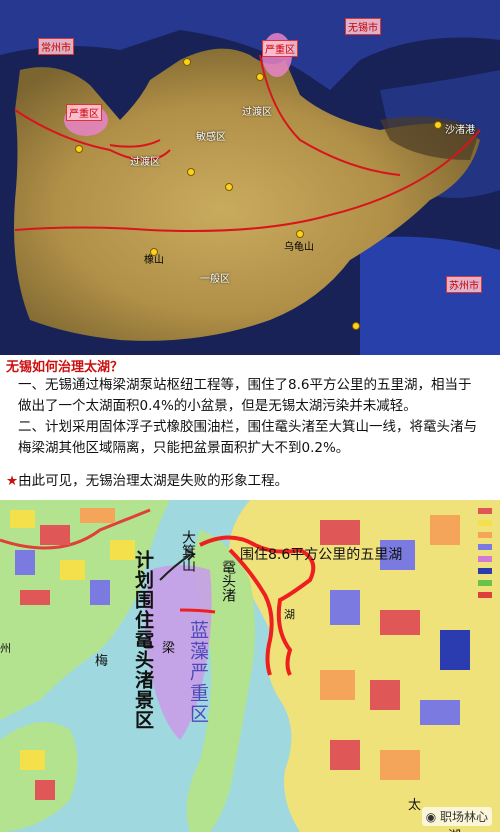 This screenshot has width=500, height=832. What do you see at coordinates (72, 556) in the screenshot?
I see `plan-blocks-west` at bounding box center [72, 556].